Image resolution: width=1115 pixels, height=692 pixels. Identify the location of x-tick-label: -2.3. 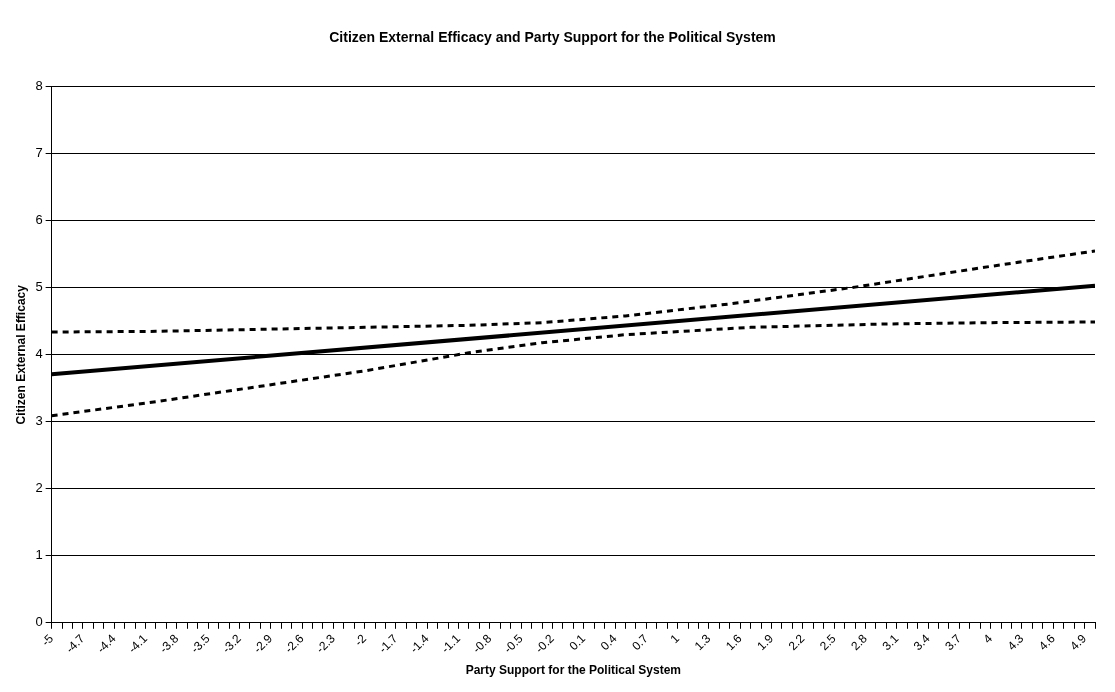
(326, 643).